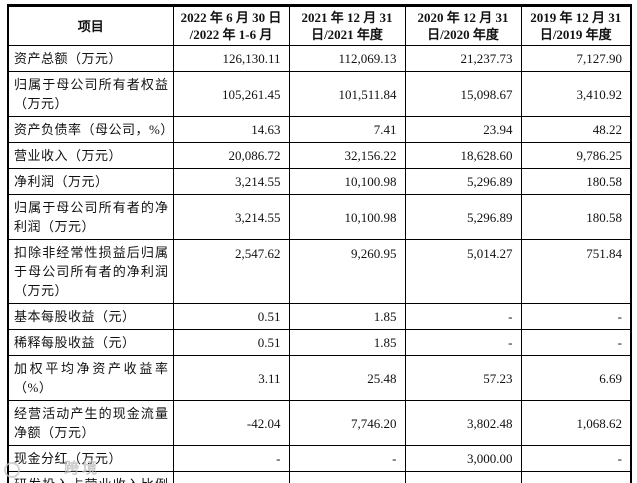  I want to click on row-value: 105,261.45, so click(231, 94).